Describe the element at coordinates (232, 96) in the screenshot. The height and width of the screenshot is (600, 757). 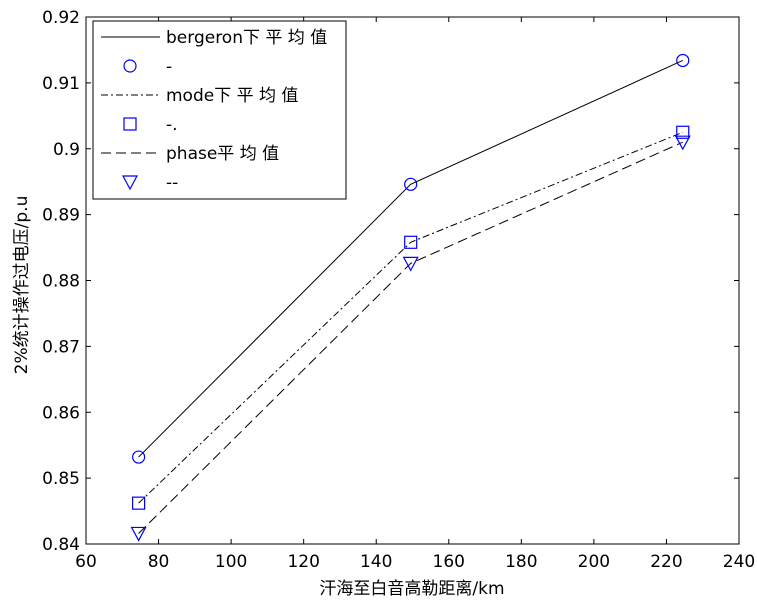
I see `legend-label-2: mode下 平 均 值` at that location.